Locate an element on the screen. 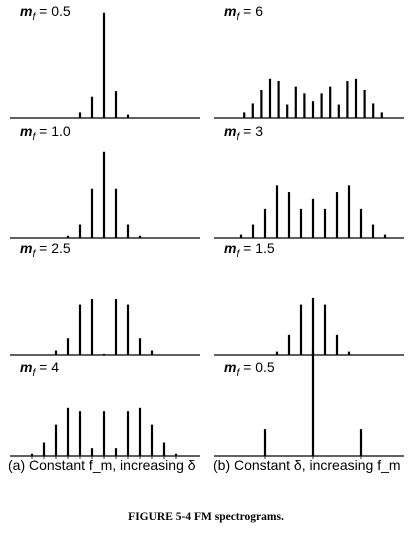 The width and height of the screenshot is (413, 542). panel-title: mf = 1.0 is located at coordinates (45, 133).